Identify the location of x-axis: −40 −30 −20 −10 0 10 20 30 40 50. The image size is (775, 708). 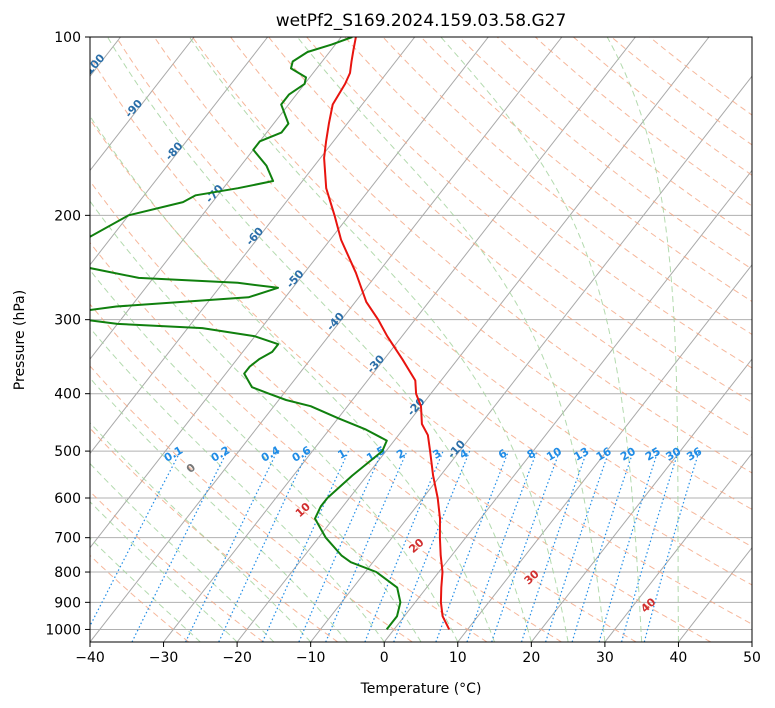
(418, 654).